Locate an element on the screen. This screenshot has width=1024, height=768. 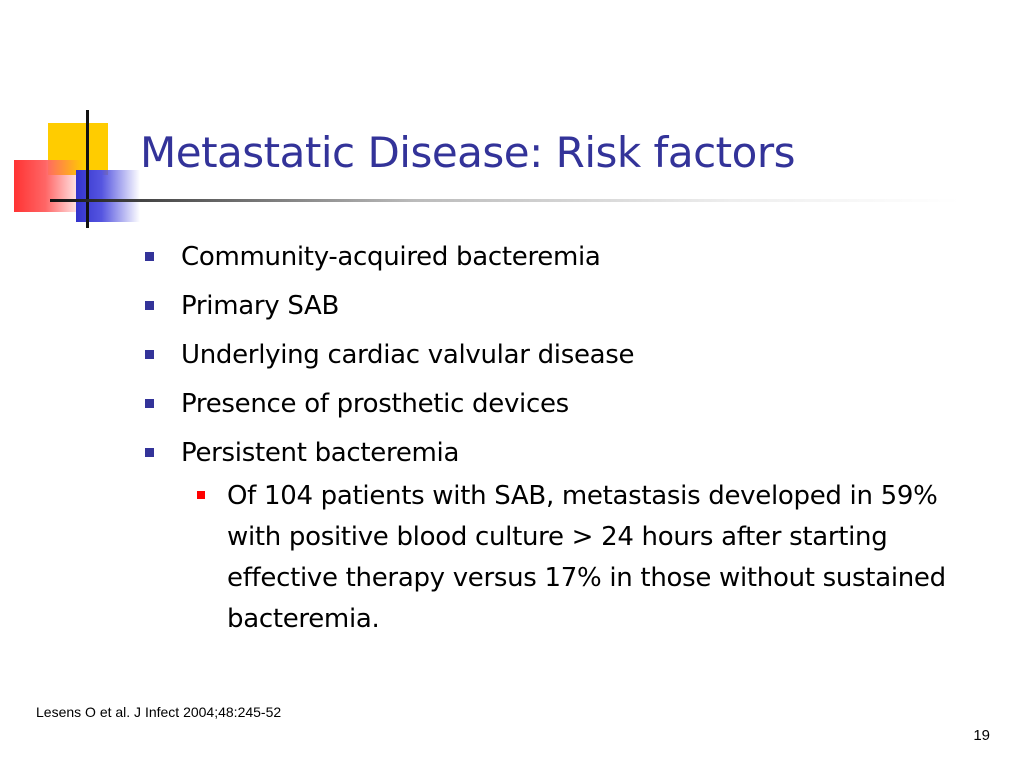
list-item: Presence of prosthetic devices is located at coordinates (560, 404).